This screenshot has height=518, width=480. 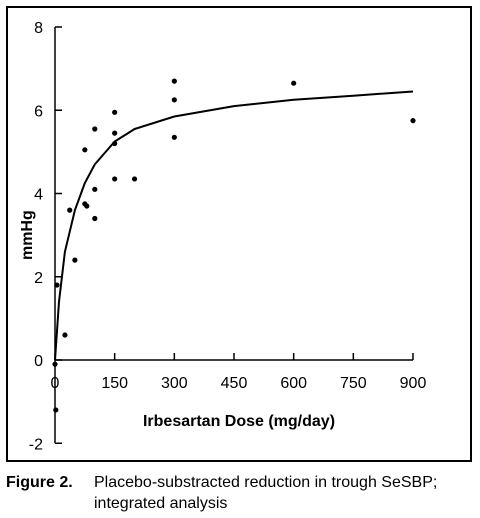 I want to click on x-tick-label: 150, so click(x=114, y=383).